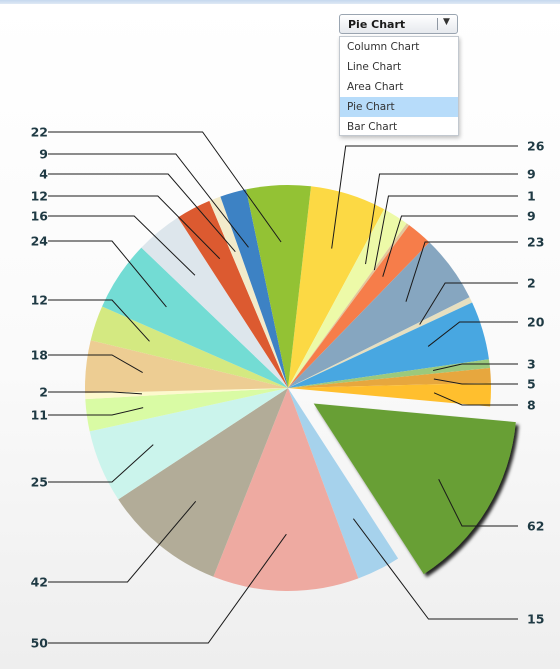 The height and width of the screenshot is (669, 560). I want to click on data-label-12: 15, so click(535, 619).